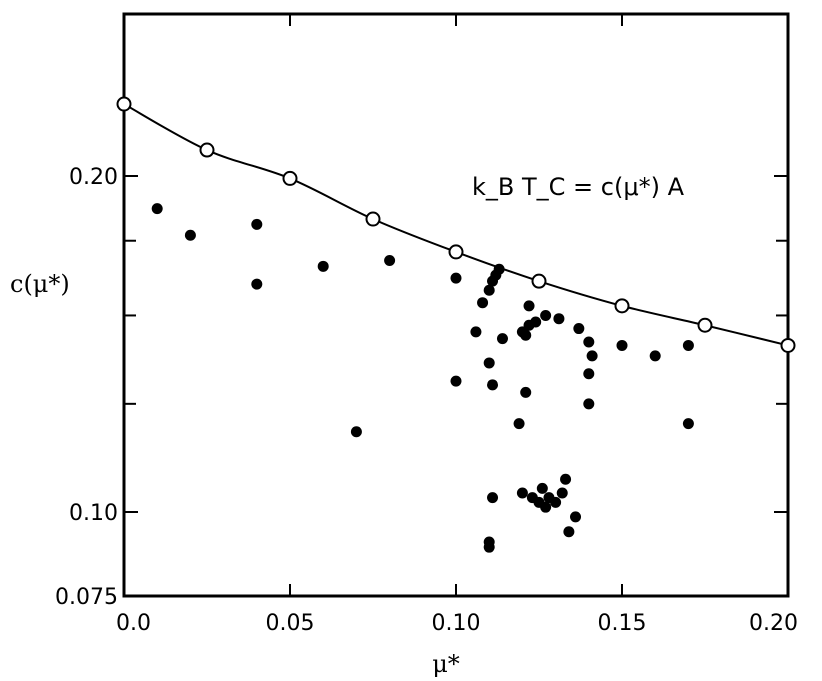 Image resolution: width=822 pixels, height=681 pixels. I want to click on x-tick-label: 0.10, so click(456, 623).